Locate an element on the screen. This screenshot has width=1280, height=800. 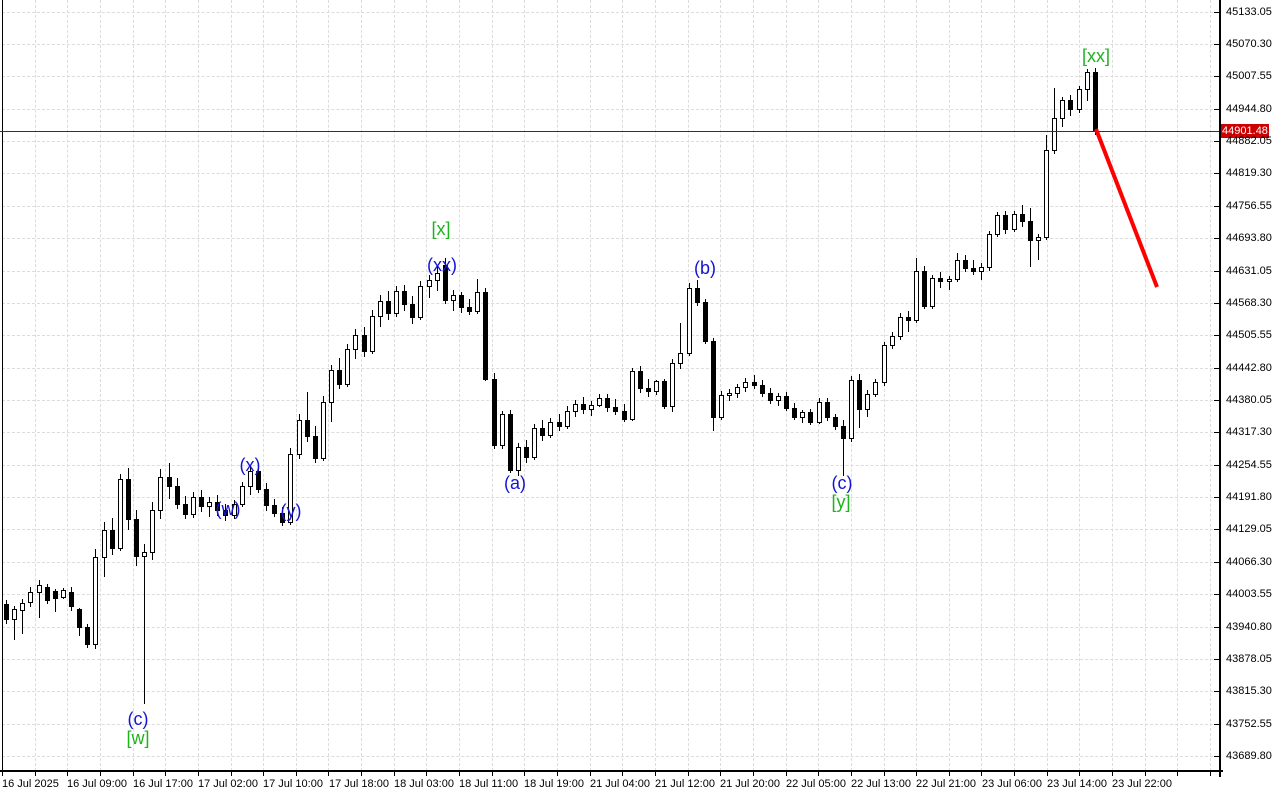
time-tick-label: 17 Jul 18:00 is located at coordinates (359, 784).